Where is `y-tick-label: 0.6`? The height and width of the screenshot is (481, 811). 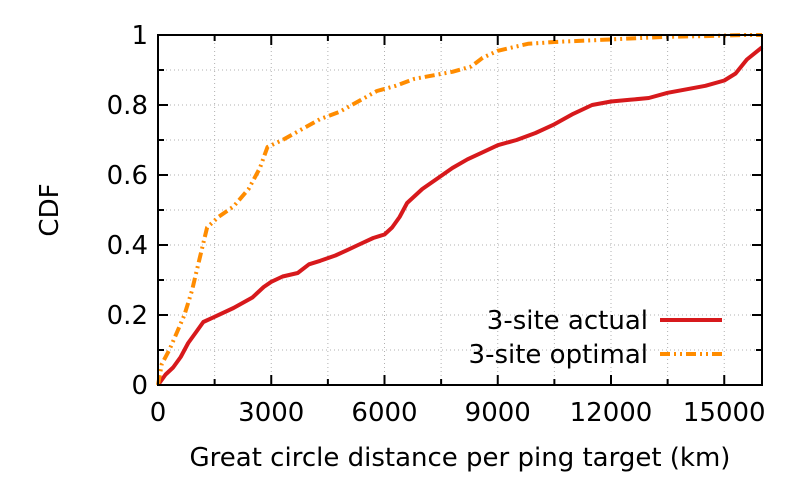
y-tick-label: 0.6 is located at coordinates (127, 176).